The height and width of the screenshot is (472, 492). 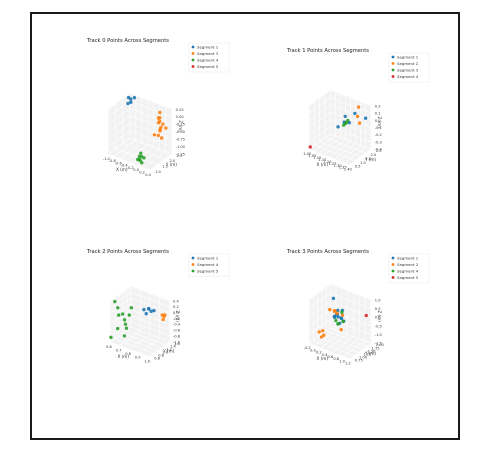 I want to click on y-tick-label: 2.00, so click(x=380, y=345).